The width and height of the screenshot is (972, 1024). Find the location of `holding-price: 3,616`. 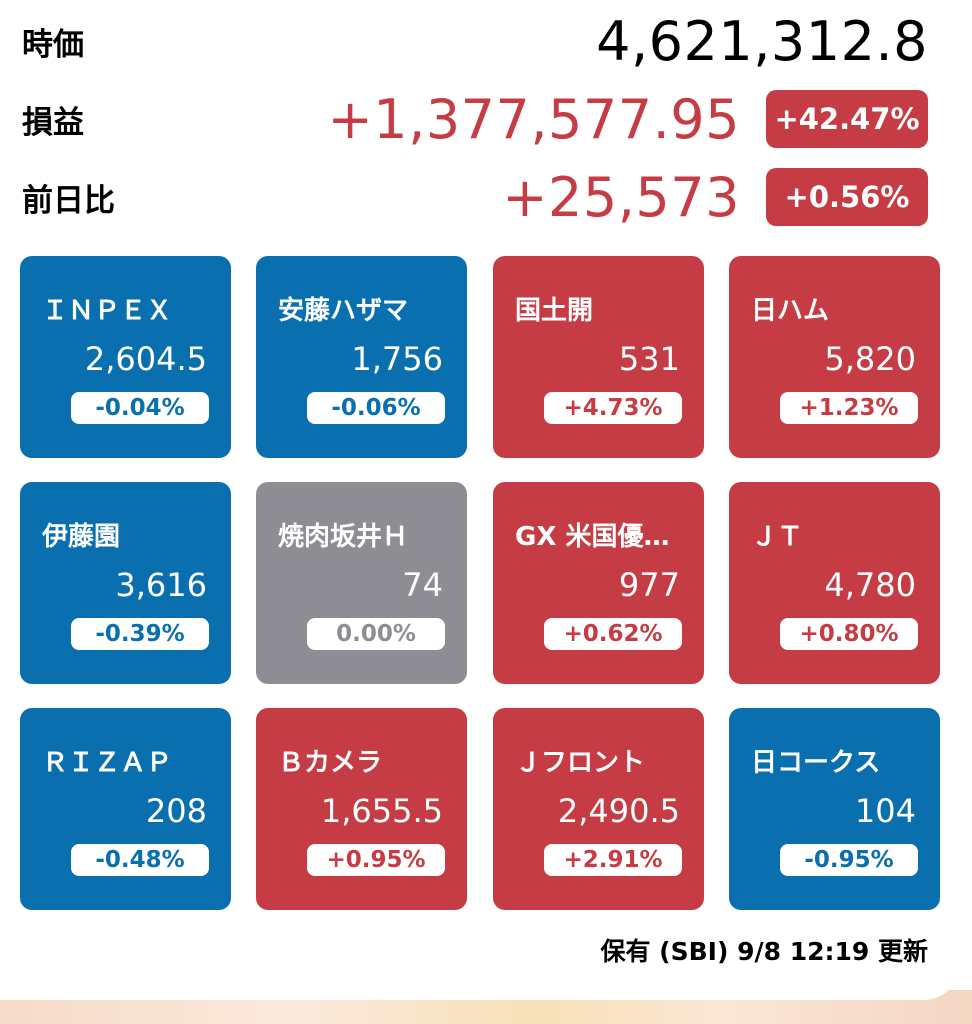

holding-price: 3,616 is located at coordinates (161, 585).